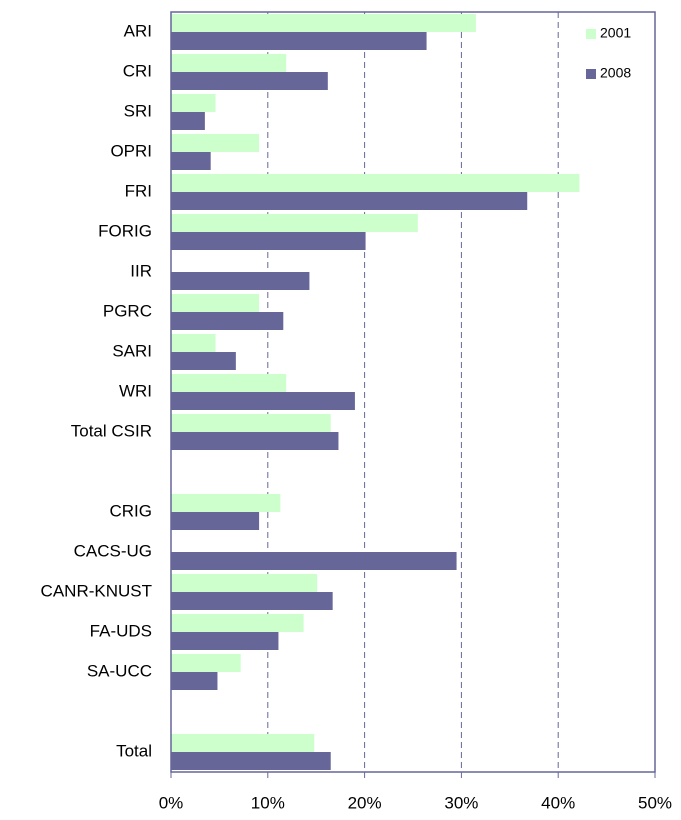  Describe the element at coordinates (137, 70) in the screenshot. I see `y-tick-label: CRI` at that location.